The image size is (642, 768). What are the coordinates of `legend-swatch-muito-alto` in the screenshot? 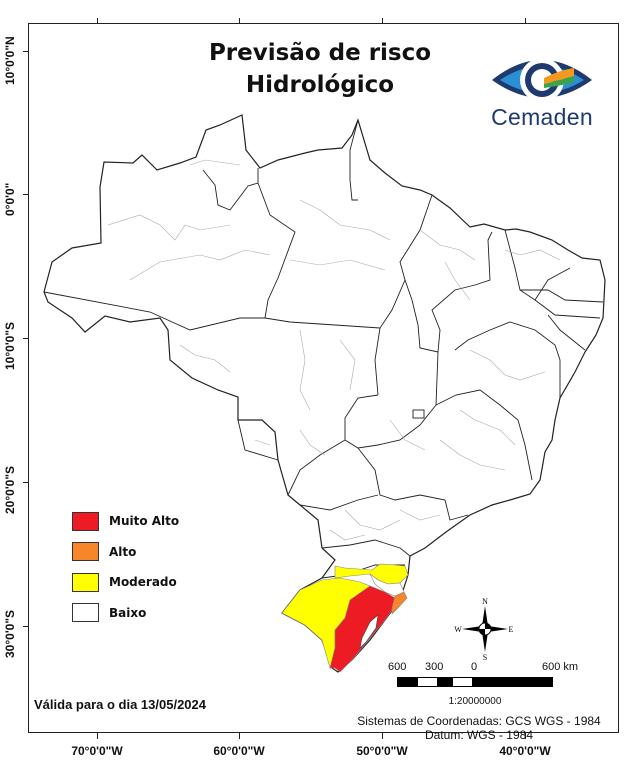 It's located at (85, 521).